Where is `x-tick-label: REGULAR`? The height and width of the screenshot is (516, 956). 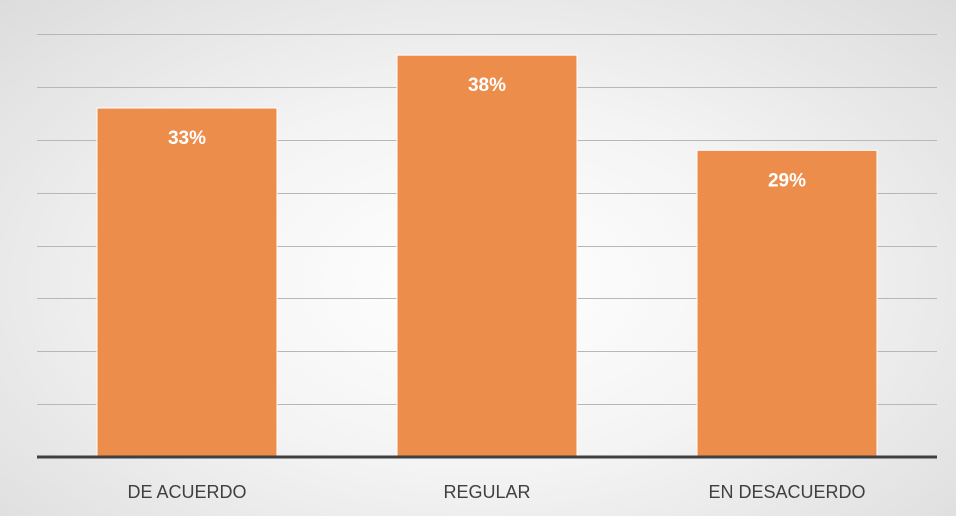
x-tick-label: REGULAR is located at coordinates (486, 492).